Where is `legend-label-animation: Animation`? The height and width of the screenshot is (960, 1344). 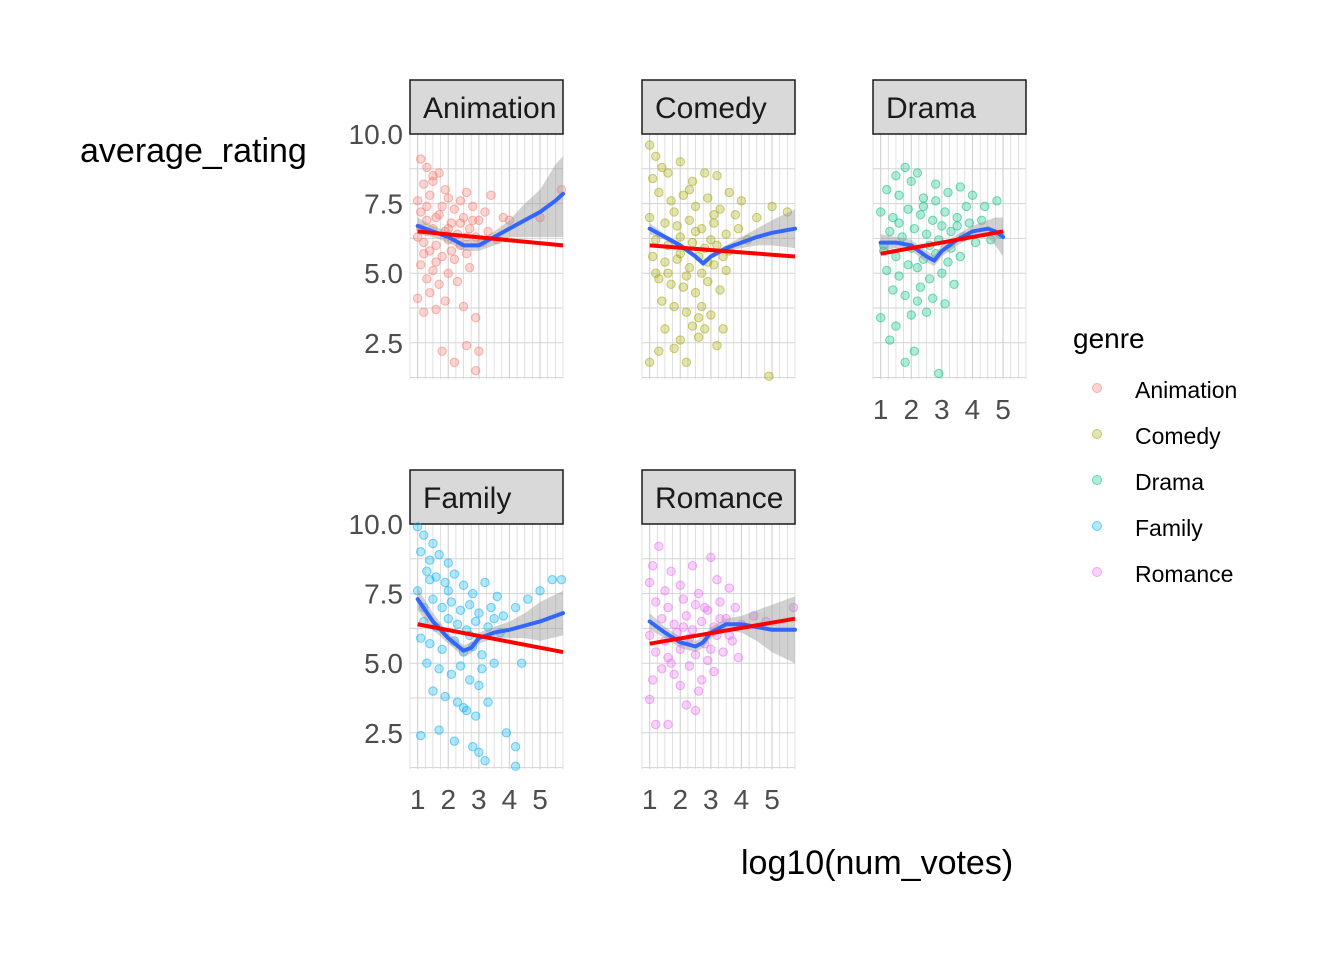 legend-label-animation: Animation is located at coordinates (1186, 390).